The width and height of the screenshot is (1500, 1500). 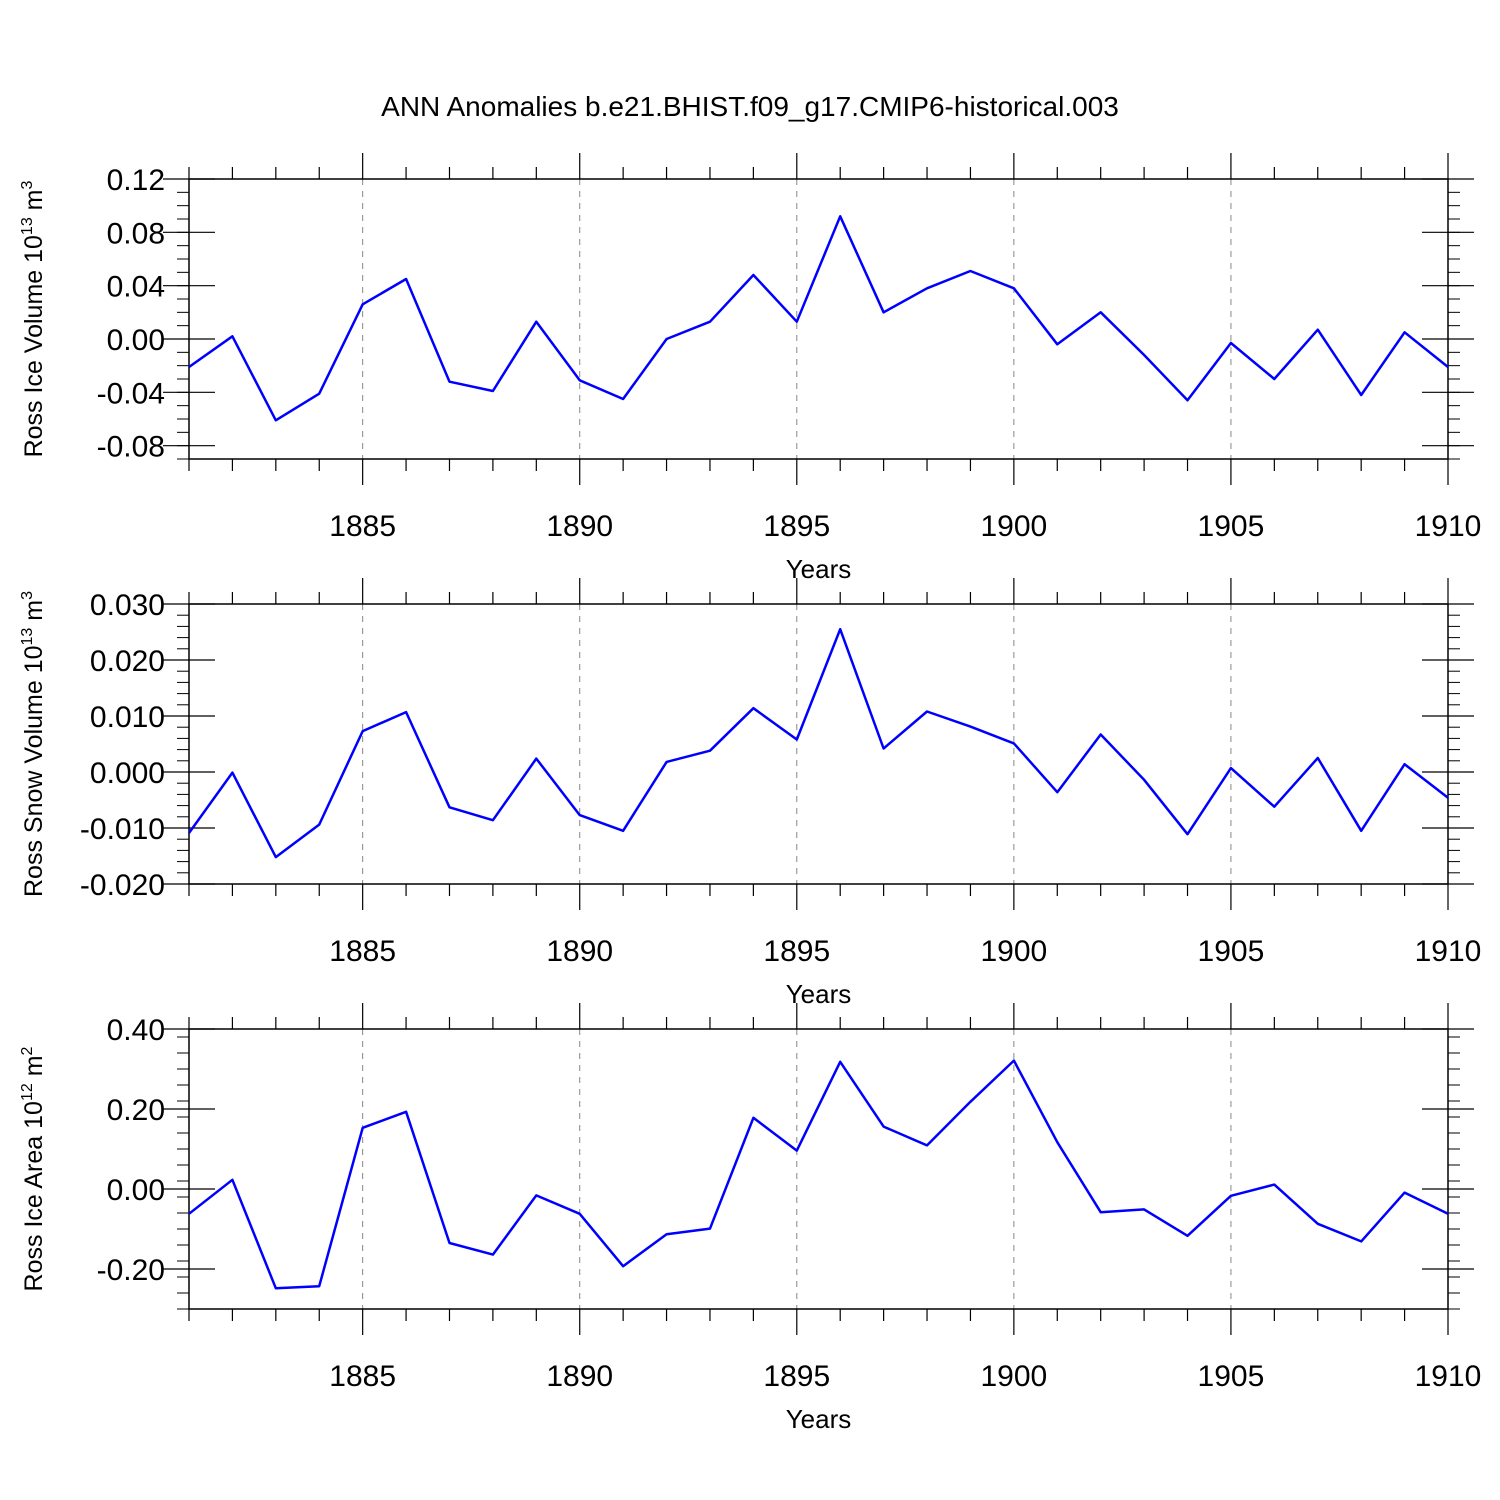 I want to click on y-tick-label: -0.08, so click(x=131, y=447).